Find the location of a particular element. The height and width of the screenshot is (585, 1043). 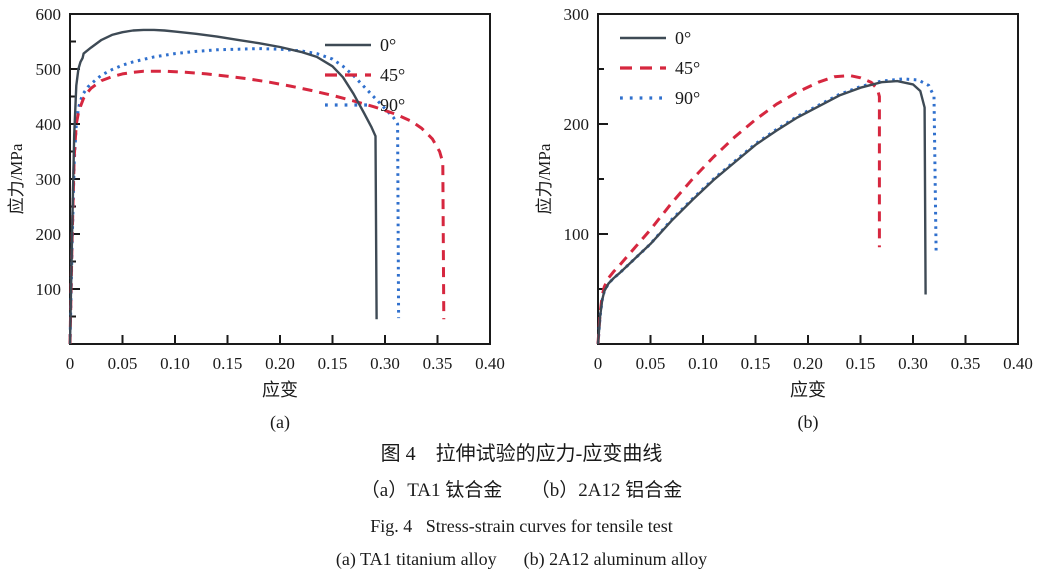

caption-cn-subtitle: （a）TA1 钛合金 （b）2A12 铝合金 is located at coordinates (521, 490).